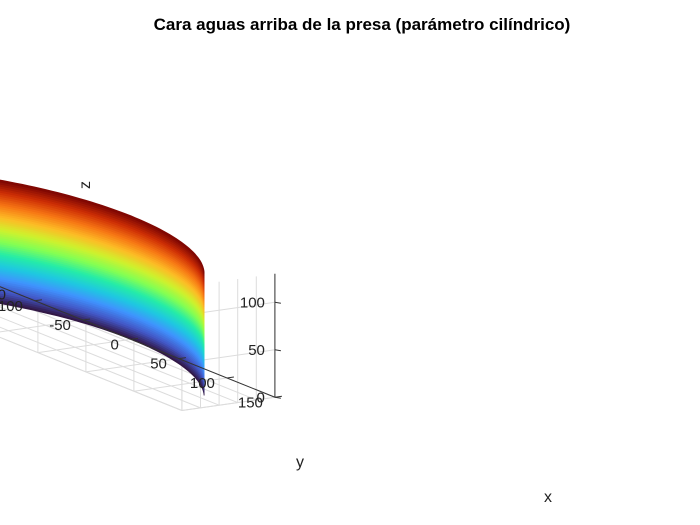 This screenshot has height=525, width=700. Describe the element at coordinates (256, 350) in the screenshot. I see `z-tick-label: 50` at that location.